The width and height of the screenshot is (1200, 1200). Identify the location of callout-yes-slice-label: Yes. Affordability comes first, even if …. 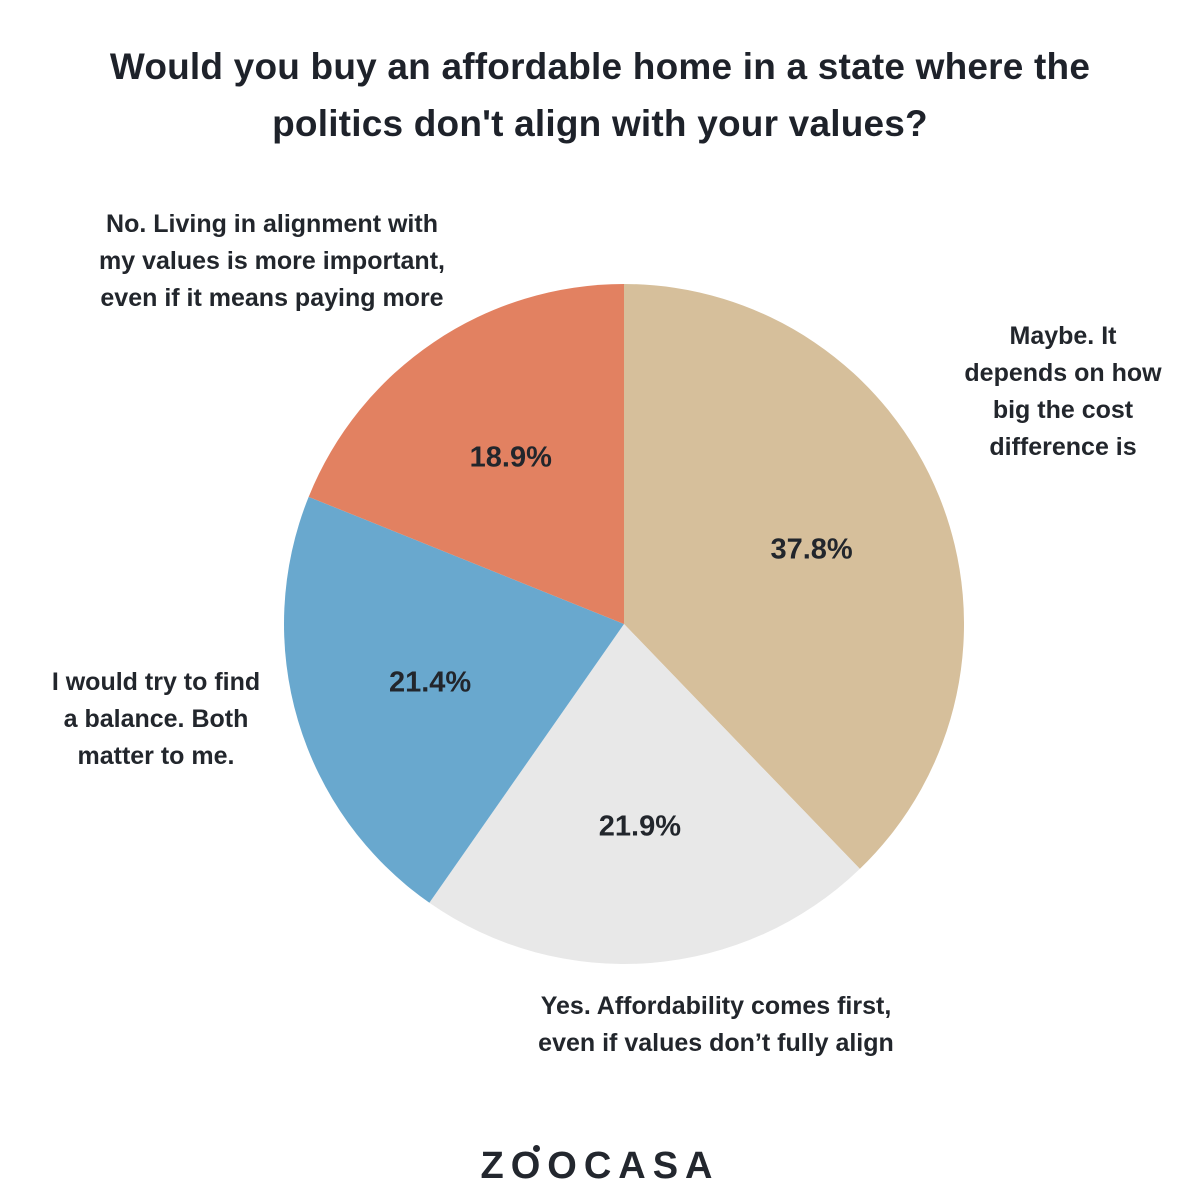
(716, 1024).